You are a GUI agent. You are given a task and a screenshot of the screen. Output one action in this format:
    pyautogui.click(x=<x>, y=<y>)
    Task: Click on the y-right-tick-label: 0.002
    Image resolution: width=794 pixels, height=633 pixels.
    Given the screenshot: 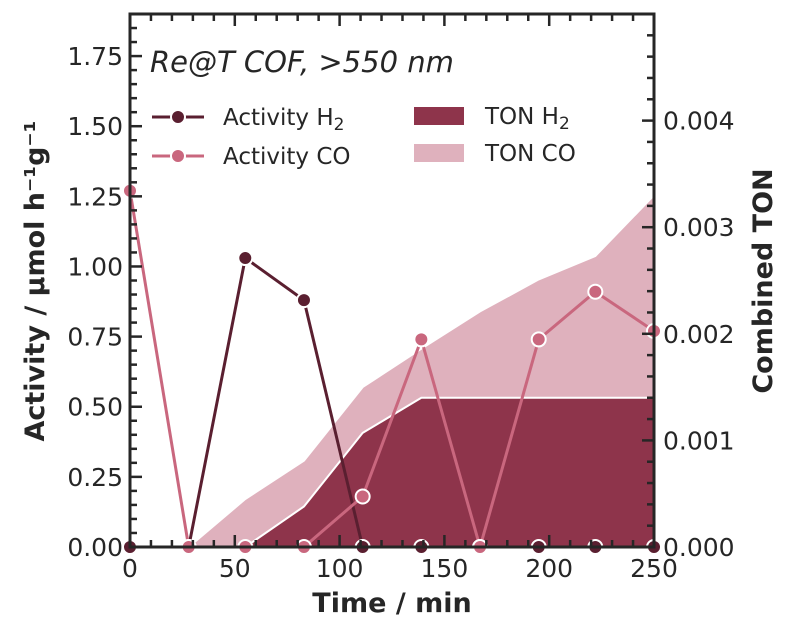 What is the action you would take?
    pyautogui.click(x=699, y=334)
    